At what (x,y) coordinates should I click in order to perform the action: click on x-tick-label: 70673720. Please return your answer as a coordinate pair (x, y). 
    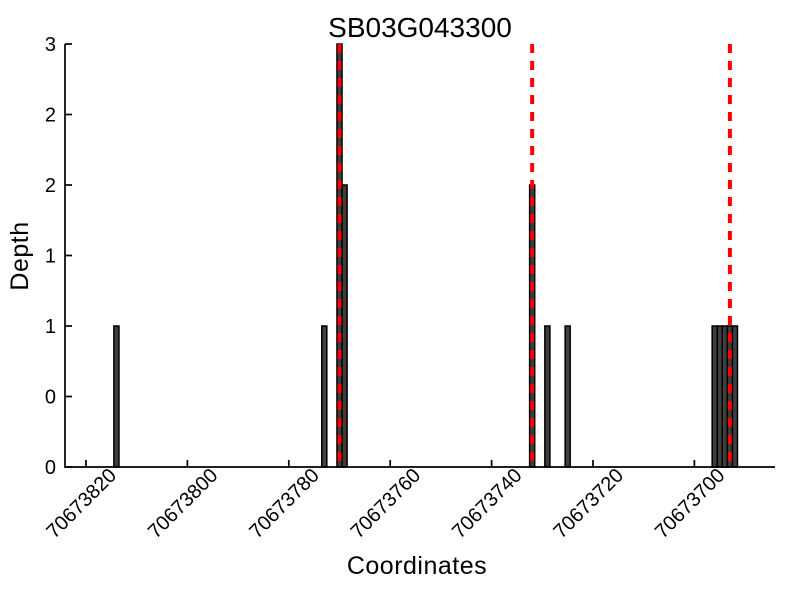
    Looking at the image, I should click on (589, 504).